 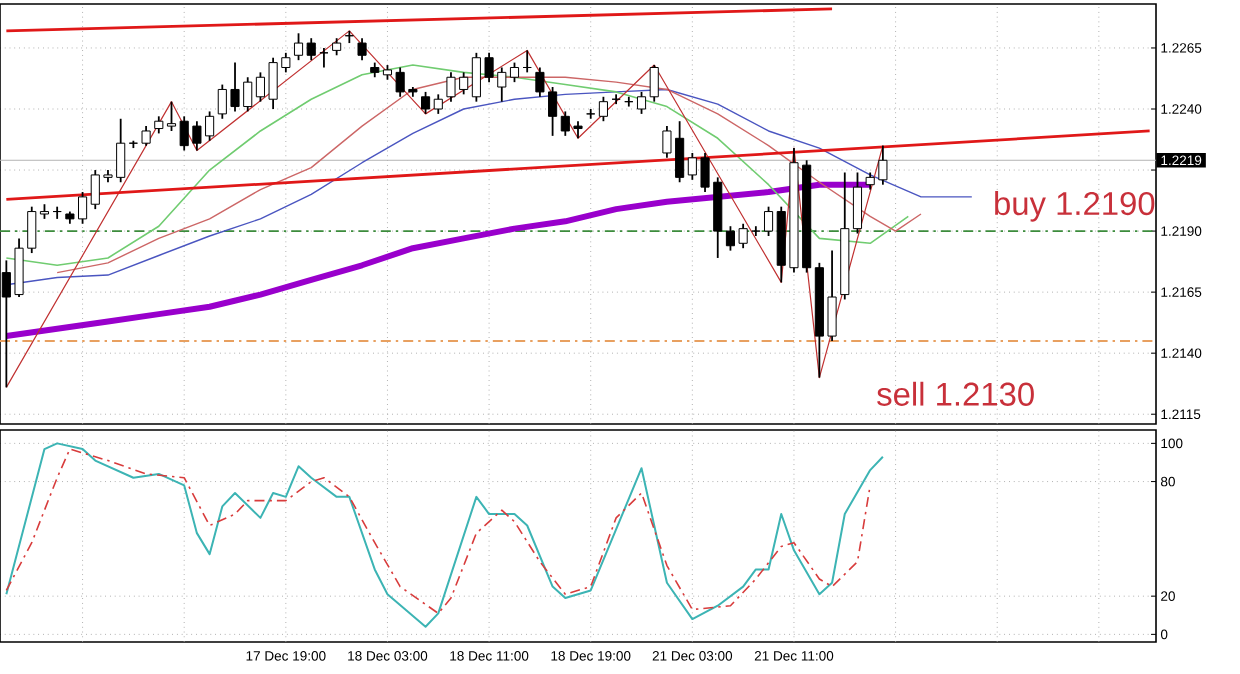 I want to click on annotation: sell 1.2130, so click(x=955, y=393).